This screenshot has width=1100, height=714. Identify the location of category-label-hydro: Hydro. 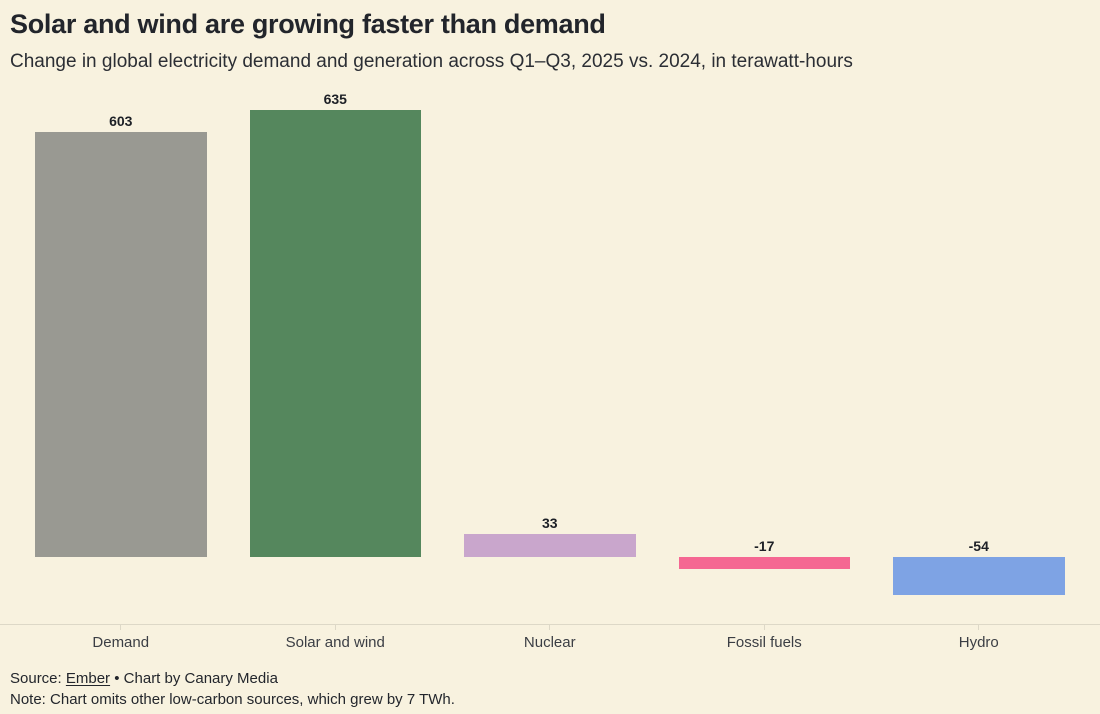
(978, 642).